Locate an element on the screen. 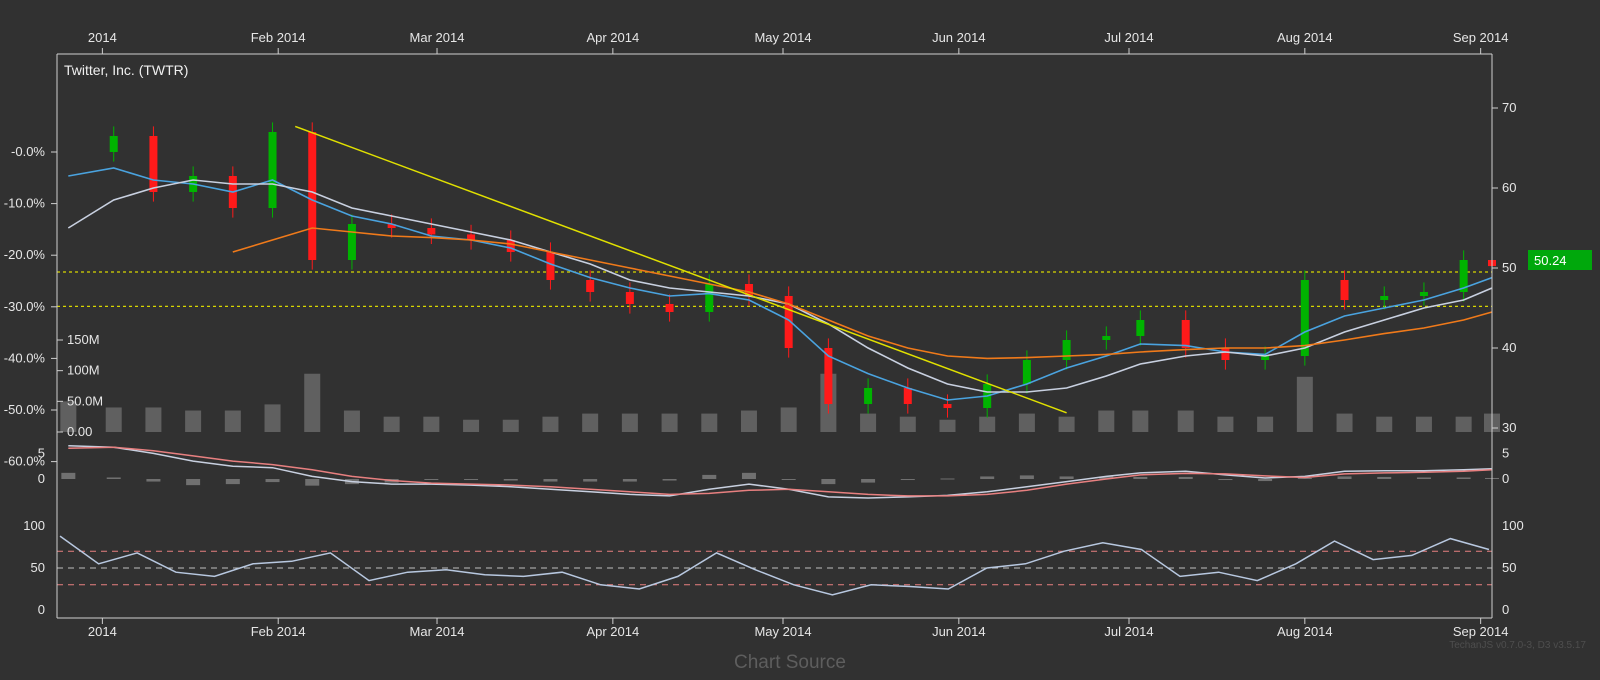 Image resolution: width=1600 pixels, height=680 pixels. x-tick-label-bottom: May 2014 is located at coordinates (782, 631).